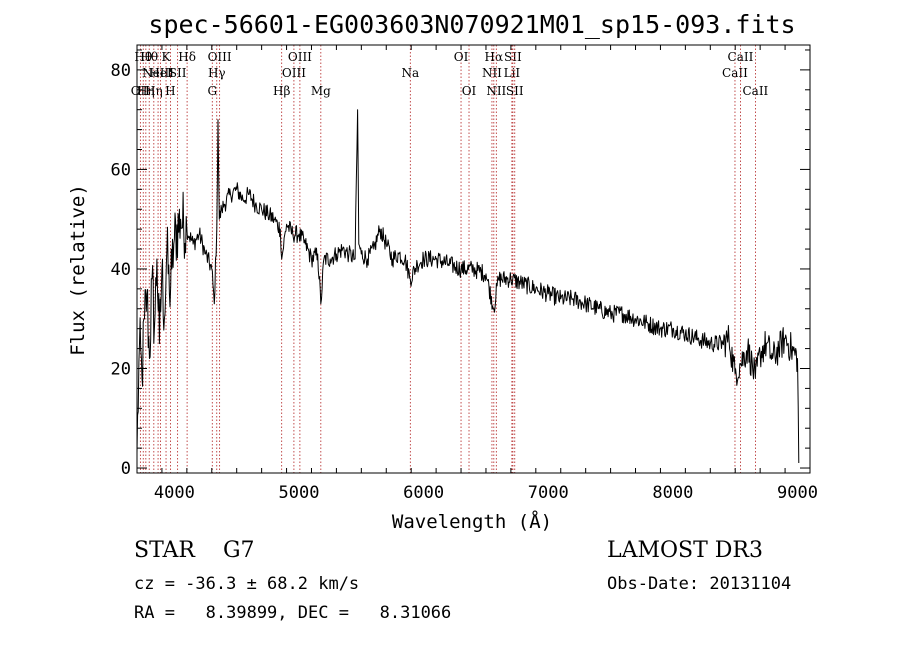 The image size is (900, 649). I want to click on survey-name: LAMOST DR3, so click(685, 550).